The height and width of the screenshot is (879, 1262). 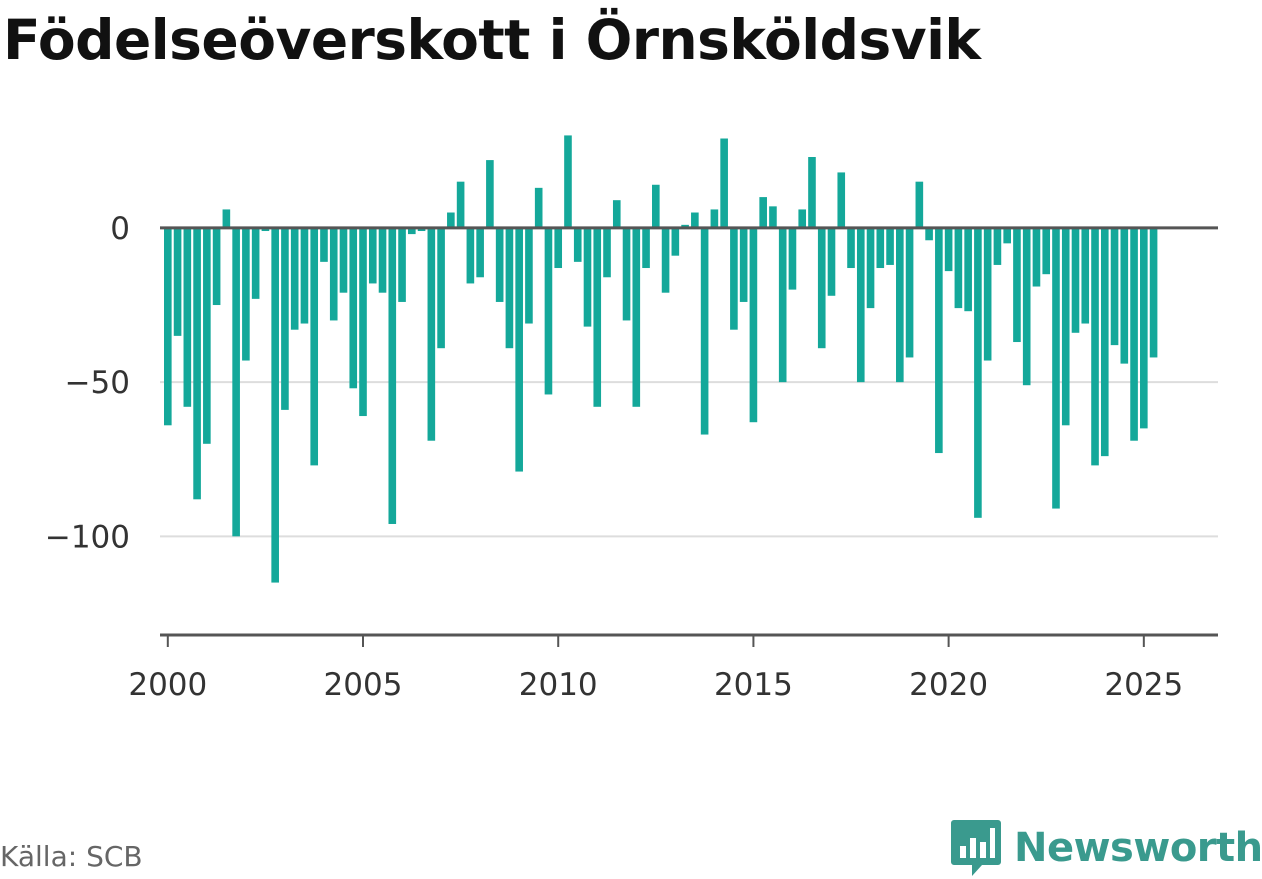 What do you see at coordinates (1143, 685) in the screenshot?
I see `x-tick-label: 2025` at bounding box center [1143, 685].